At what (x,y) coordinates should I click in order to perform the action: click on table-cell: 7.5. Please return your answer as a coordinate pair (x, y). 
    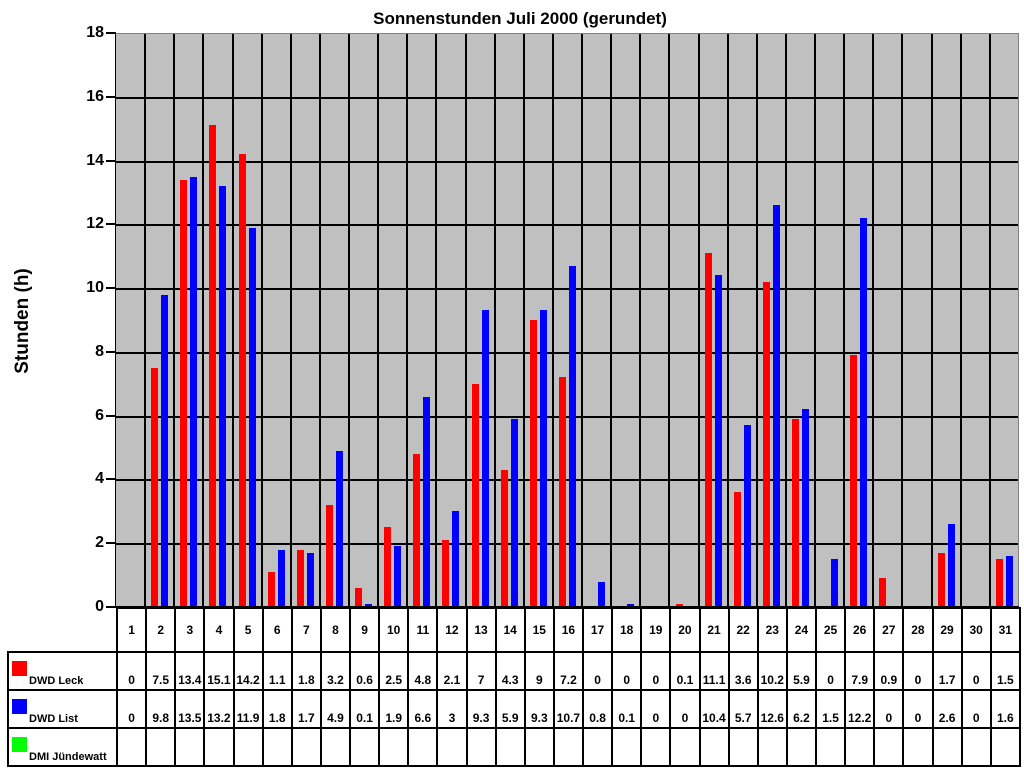
    Looking at the image, I should click on (161, 671).